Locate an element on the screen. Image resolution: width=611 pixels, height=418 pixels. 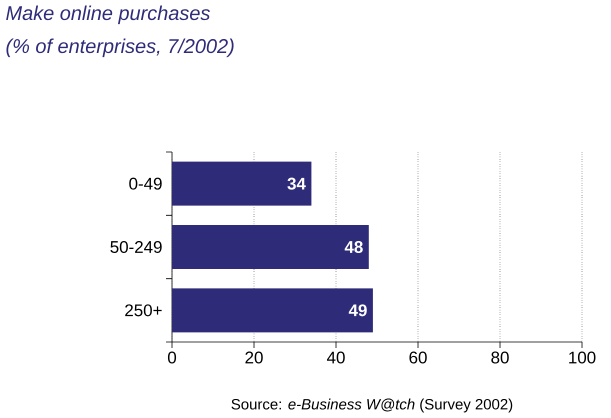
y-tick-label: 250+ is located at coordinates (143, 310).